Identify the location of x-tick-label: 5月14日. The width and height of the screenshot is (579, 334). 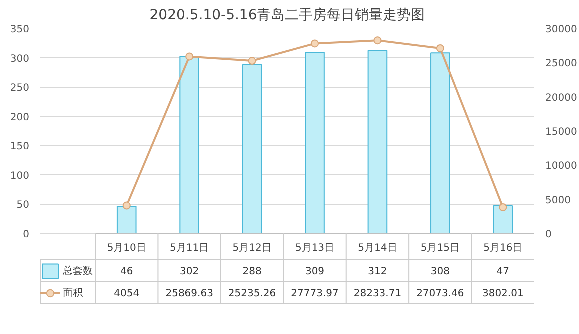
(378, 248).